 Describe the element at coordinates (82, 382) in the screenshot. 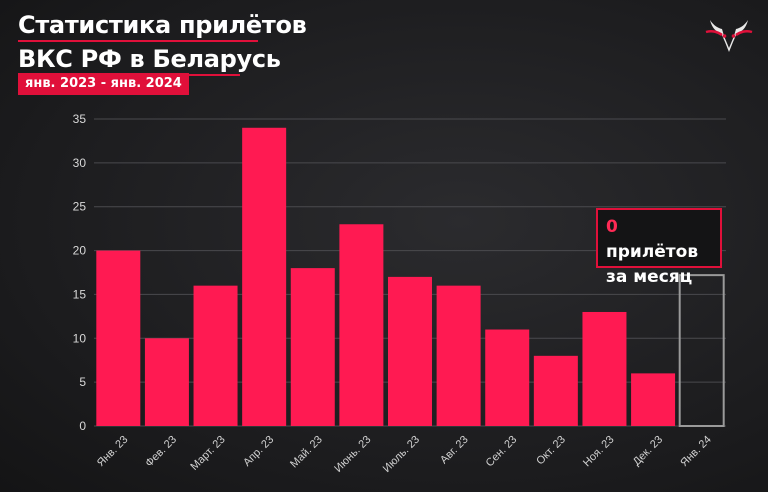

I see `y-tick-label: 5` at that location.